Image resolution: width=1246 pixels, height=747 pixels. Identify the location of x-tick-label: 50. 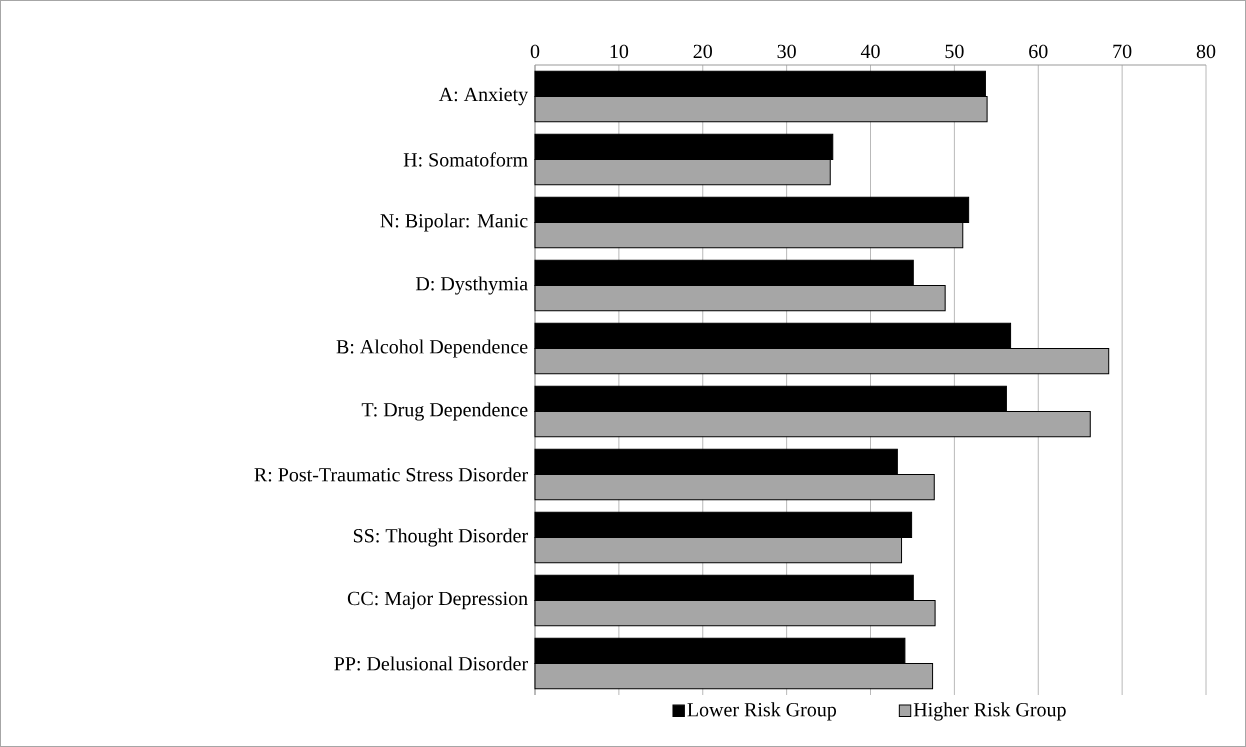
(954, 51).